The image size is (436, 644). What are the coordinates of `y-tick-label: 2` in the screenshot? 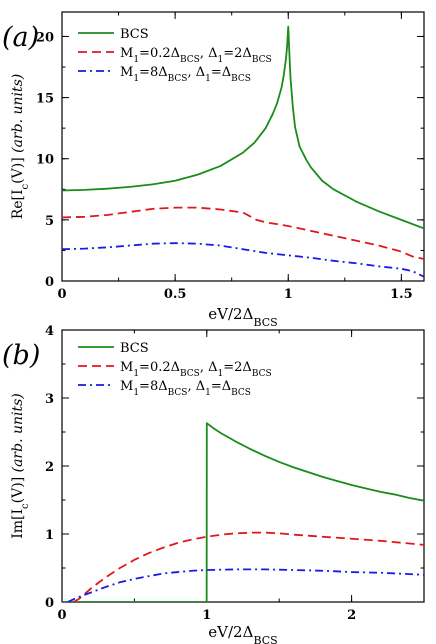 It's located at (49, 467).